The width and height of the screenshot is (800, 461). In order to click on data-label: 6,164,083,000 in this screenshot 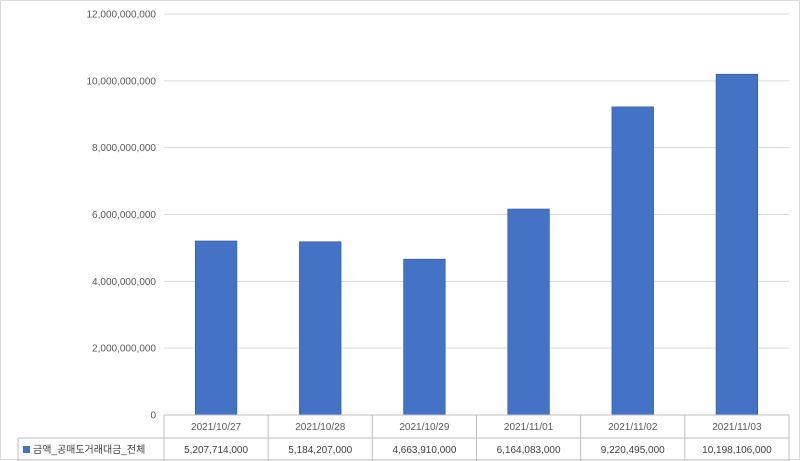, I will do `click(529, 450)`.